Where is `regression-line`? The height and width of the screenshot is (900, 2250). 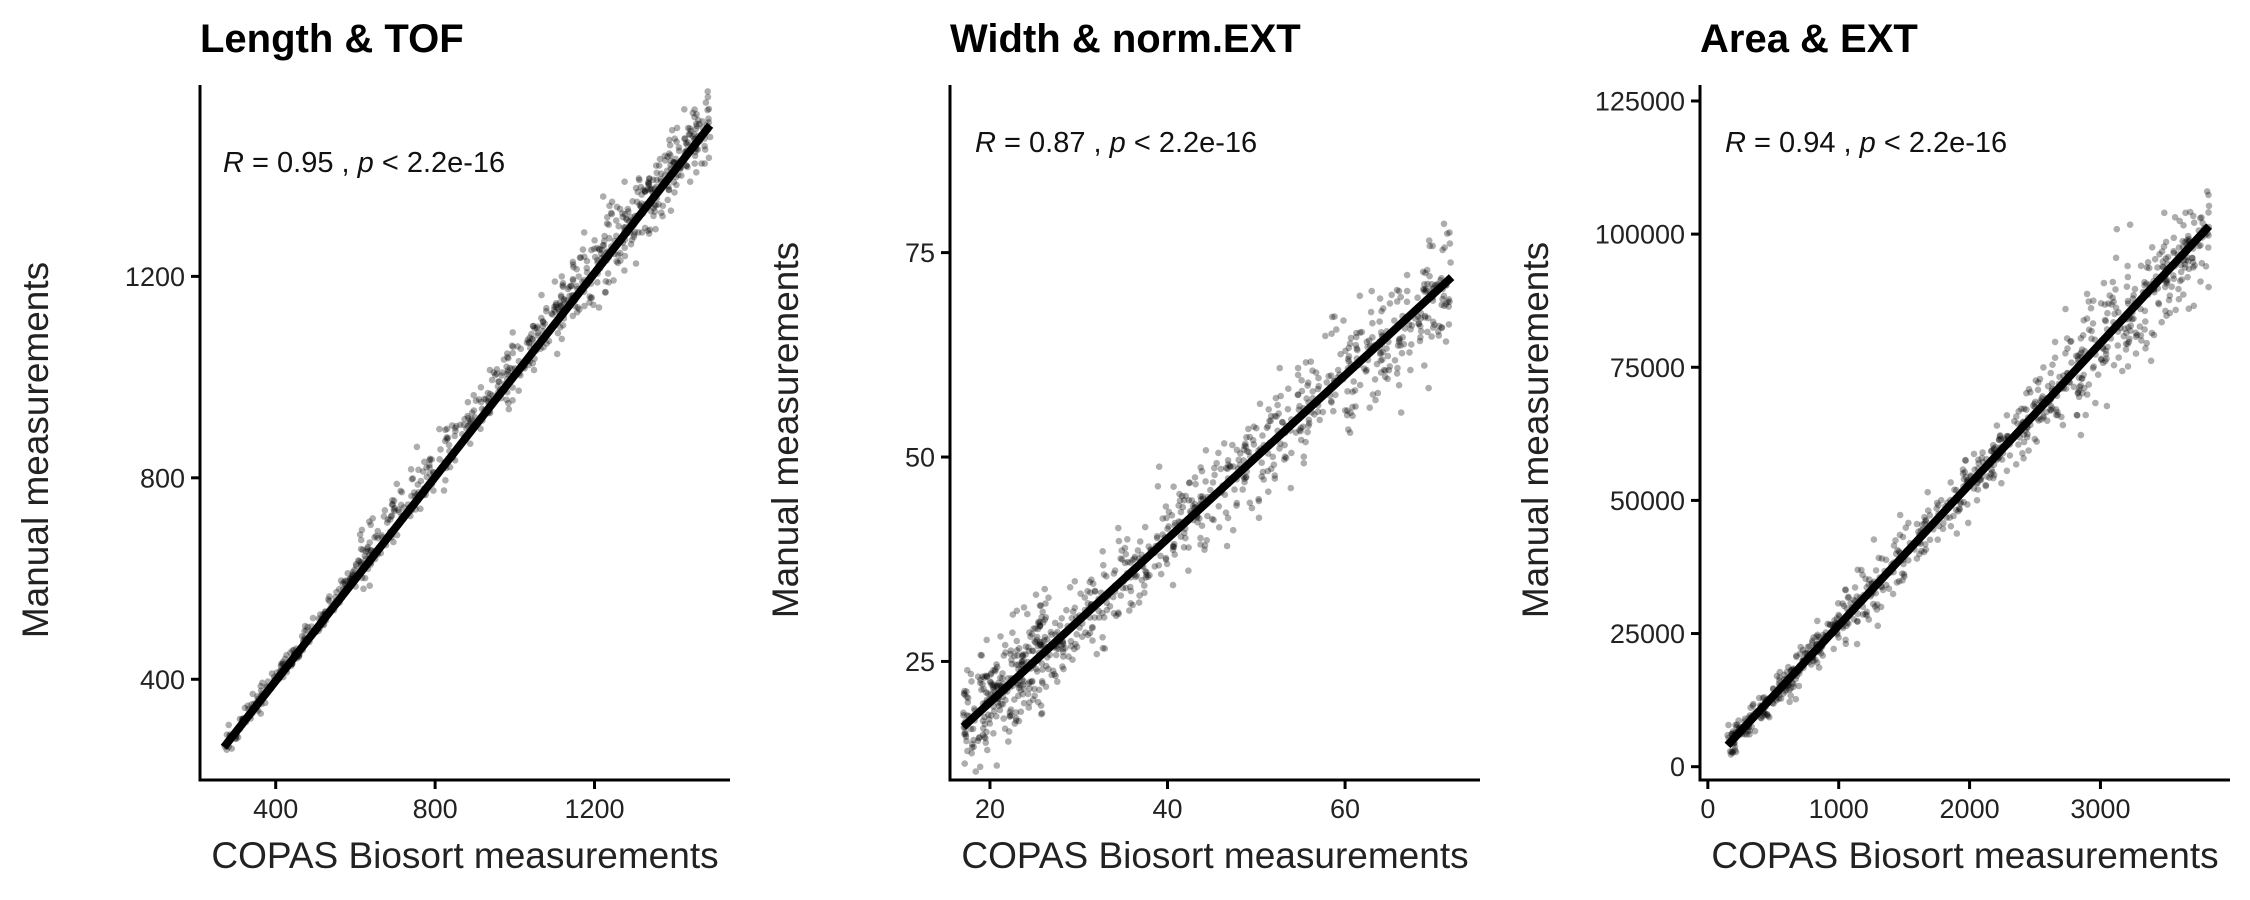
regression-line is located at coordinates (1968, 486).